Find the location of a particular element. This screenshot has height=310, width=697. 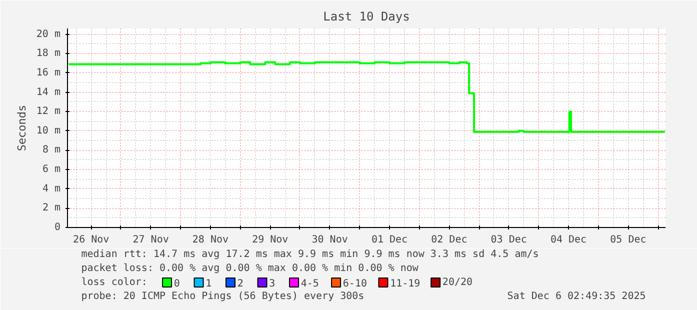

legend-label: 20/20 is located at coordinates (457, 282).